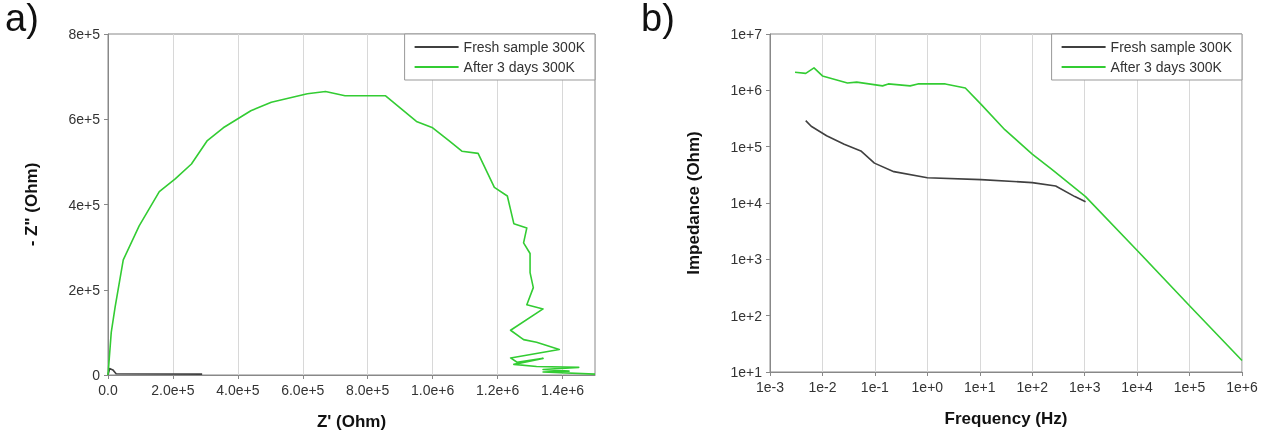 This screenshot has height=448, width=1272. Describe the element at coordinates (1032, 387) in the screenshot. I see `x-tick-label: 1e+2` at that location.